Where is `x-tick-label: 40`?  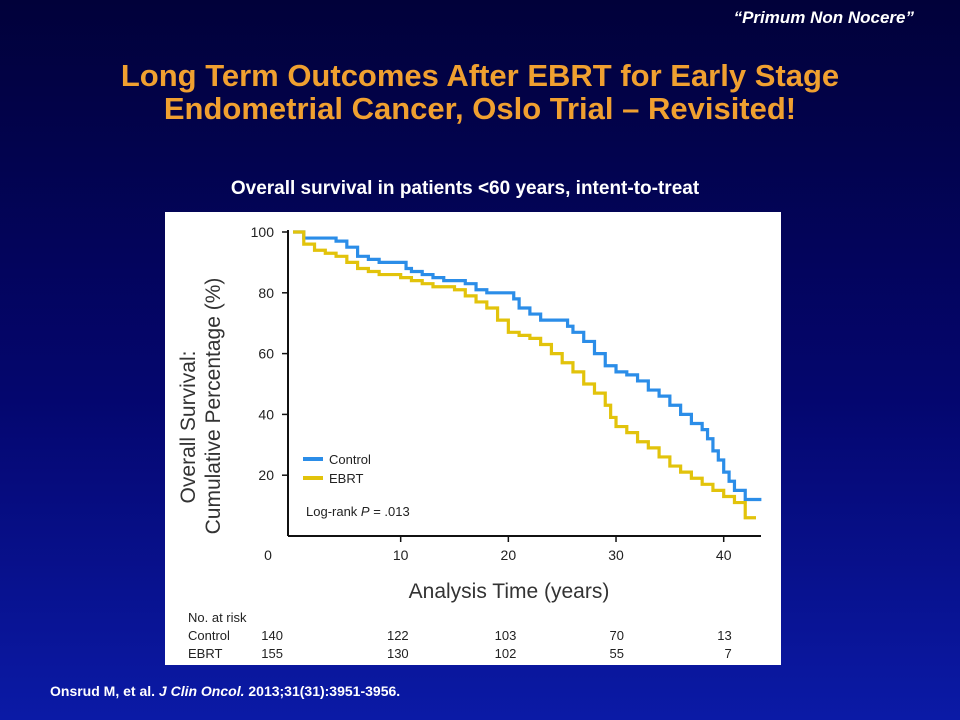 x-tick-label: 40 is located at coordinates (724, 555).